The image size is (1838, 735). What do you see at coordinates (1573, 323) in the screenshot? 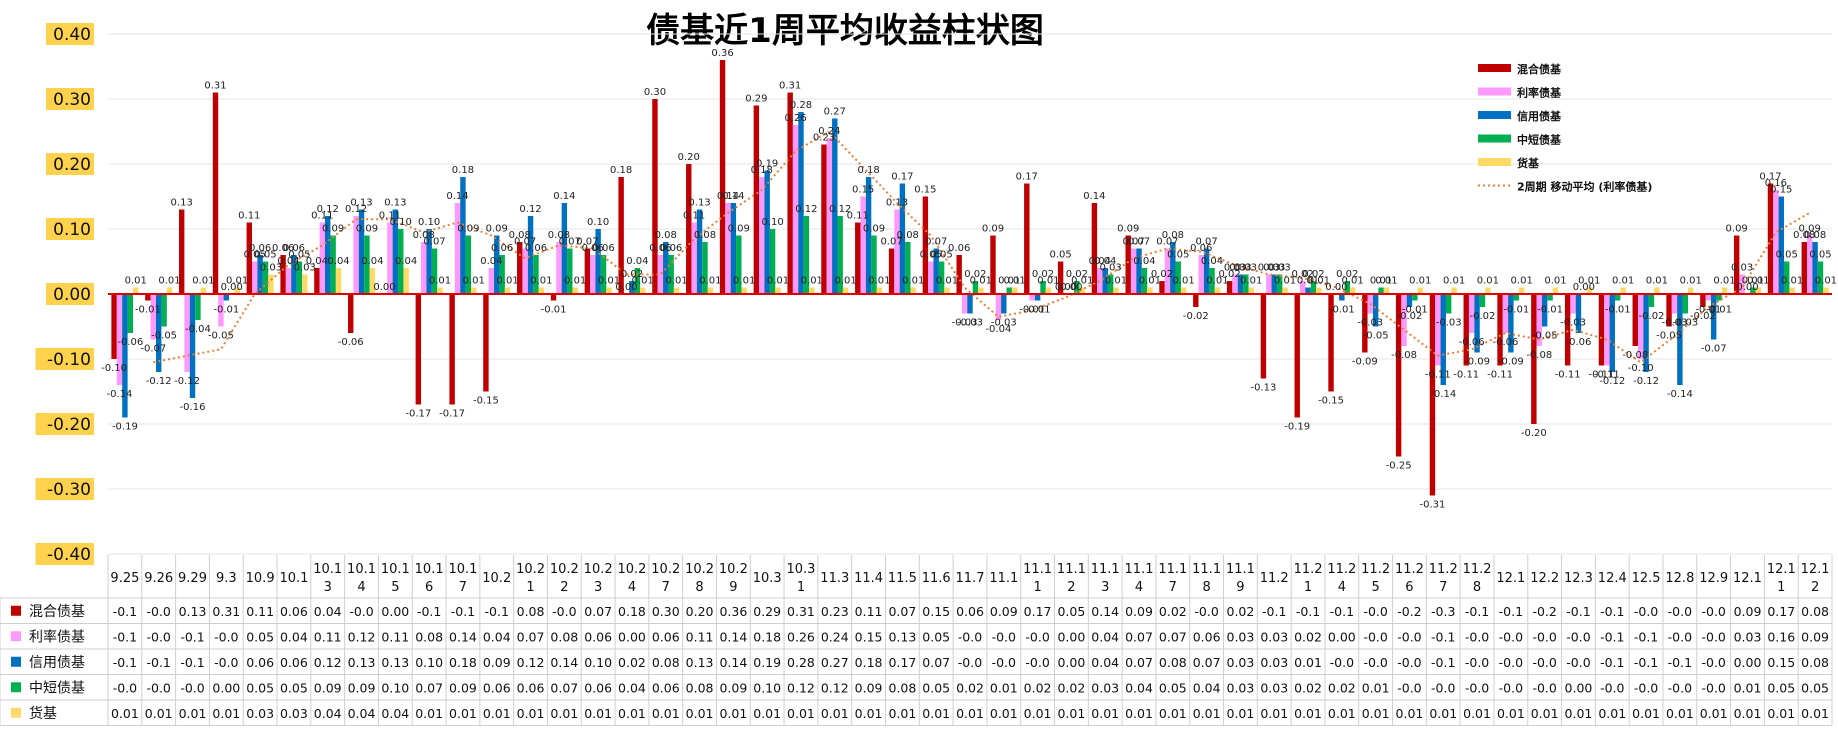
I see `data-label: -0.03` at bounding box center [1573, 323].